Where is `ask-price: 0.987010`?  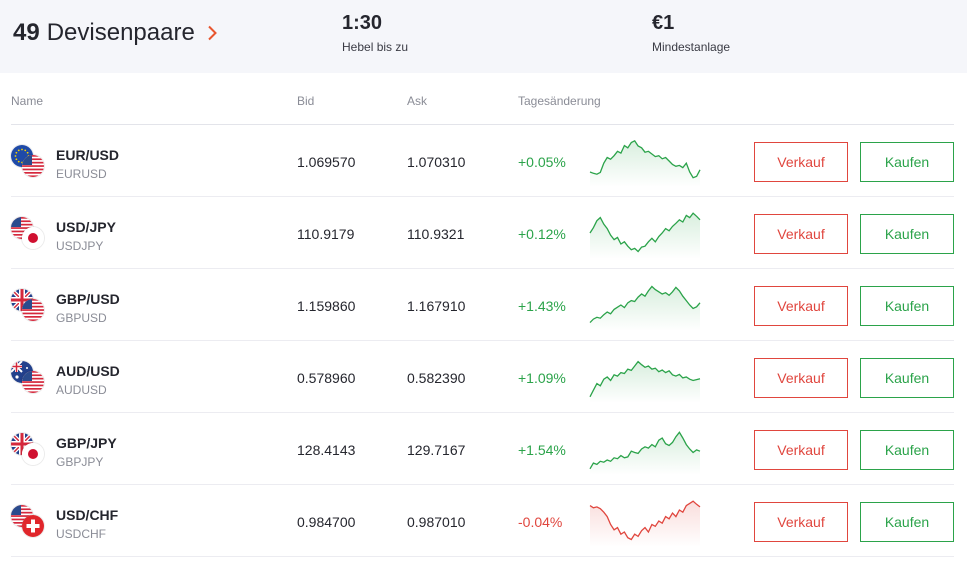 ask-price: 0.987010 is located at coordinates (436, 522).